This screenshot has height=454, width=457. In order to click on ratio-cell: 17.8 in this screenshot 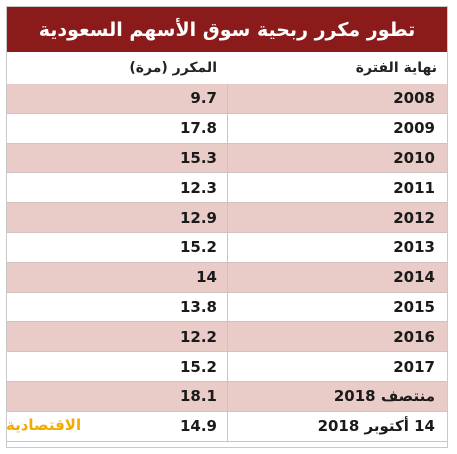, I will do `click(117, 128)`.